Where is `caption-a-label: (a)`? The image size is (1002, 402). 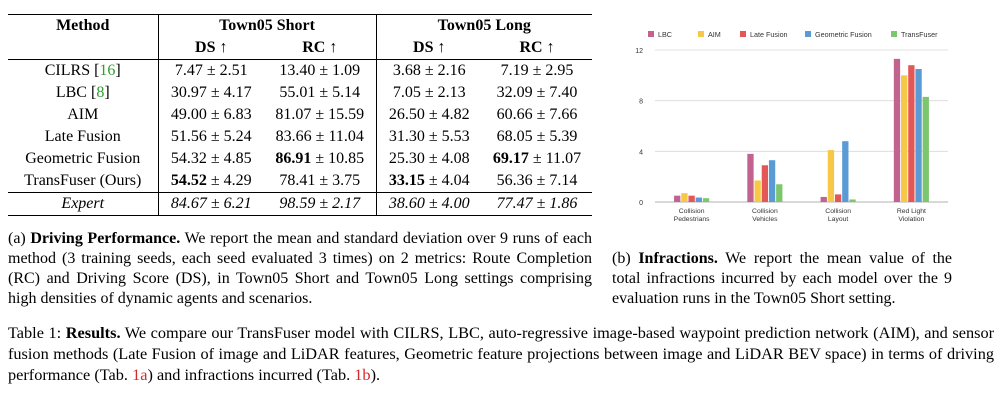
caption-a-label: (a) is located at coordinates (19, 238).